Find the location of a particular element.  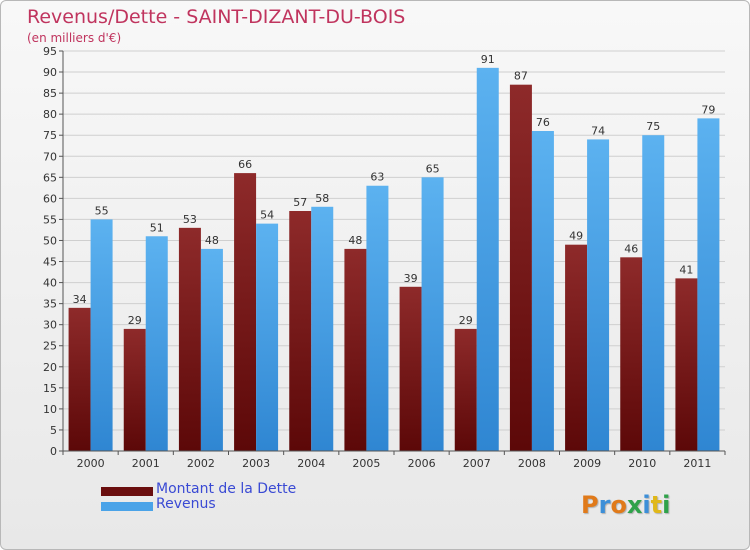

y-tick-label: 75 is located at coordinates (50, 135).